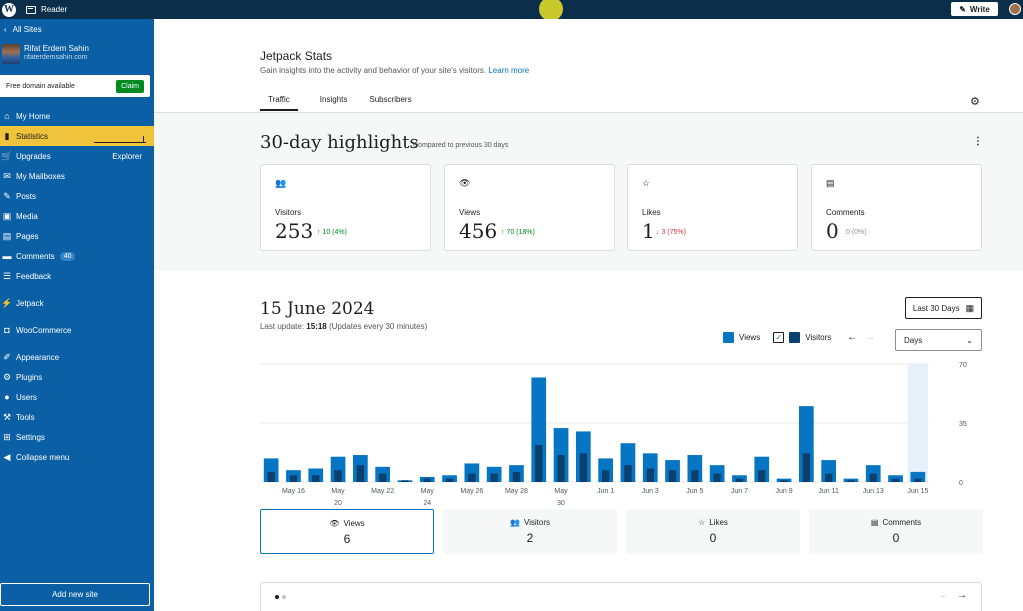 The width and height of the screenshot is (1023, 611). What do you see at coordinates (975, 102) in the screenshot?
I see `gear-icon: ⚙` at bounding box center [975, 102].